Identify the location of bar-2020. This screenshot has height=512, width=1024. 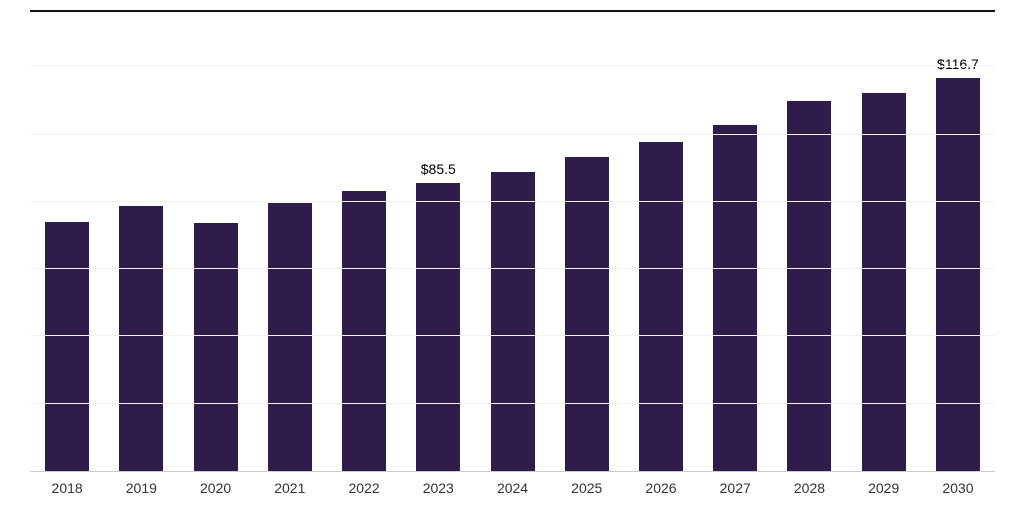
(215, 347).